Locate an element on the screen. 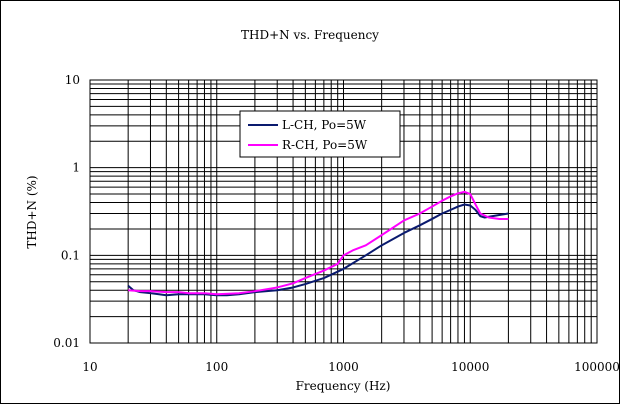 The height and width of the screenshot is (404, 620). x-tick-label: 1000 is located at coordinates (343, 367).